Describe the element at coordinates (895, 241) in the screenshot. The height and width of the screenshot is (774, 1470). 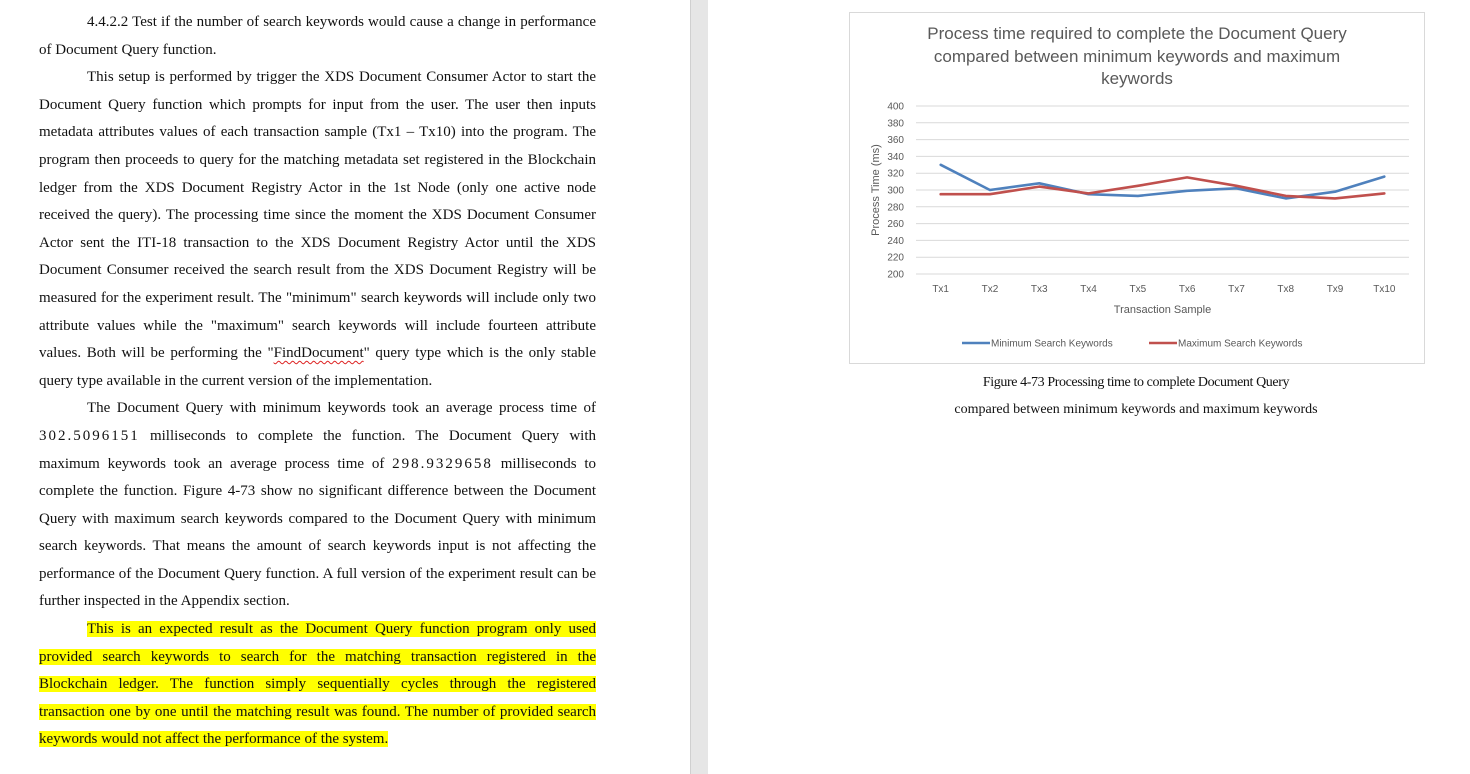
I see `y-tick-label: 240` at that location.